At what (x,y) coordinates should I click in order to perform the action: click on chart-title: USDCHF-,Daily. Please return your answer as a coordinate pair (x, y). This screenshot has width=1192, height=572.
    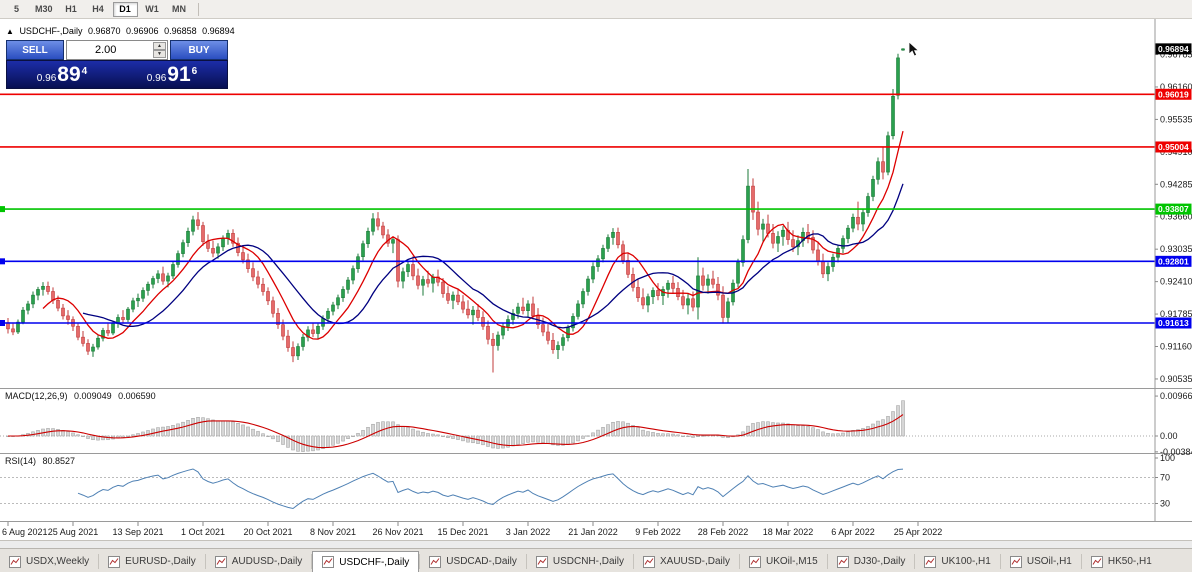
    Looking at the image, I should click on (51, 31).